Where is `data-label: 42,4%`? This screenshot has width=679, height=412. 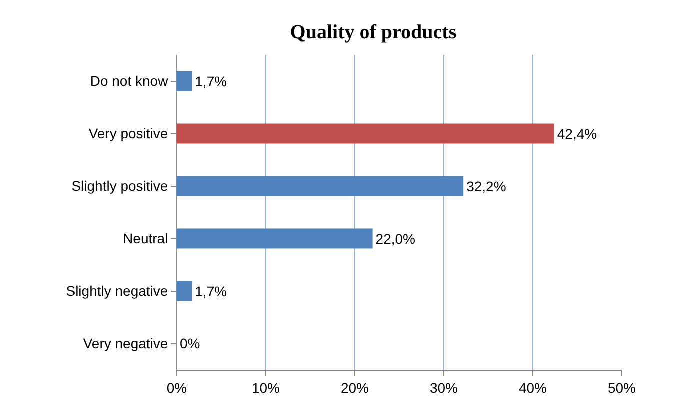
data-label: 42,4% is located at coordinates (577, 134).